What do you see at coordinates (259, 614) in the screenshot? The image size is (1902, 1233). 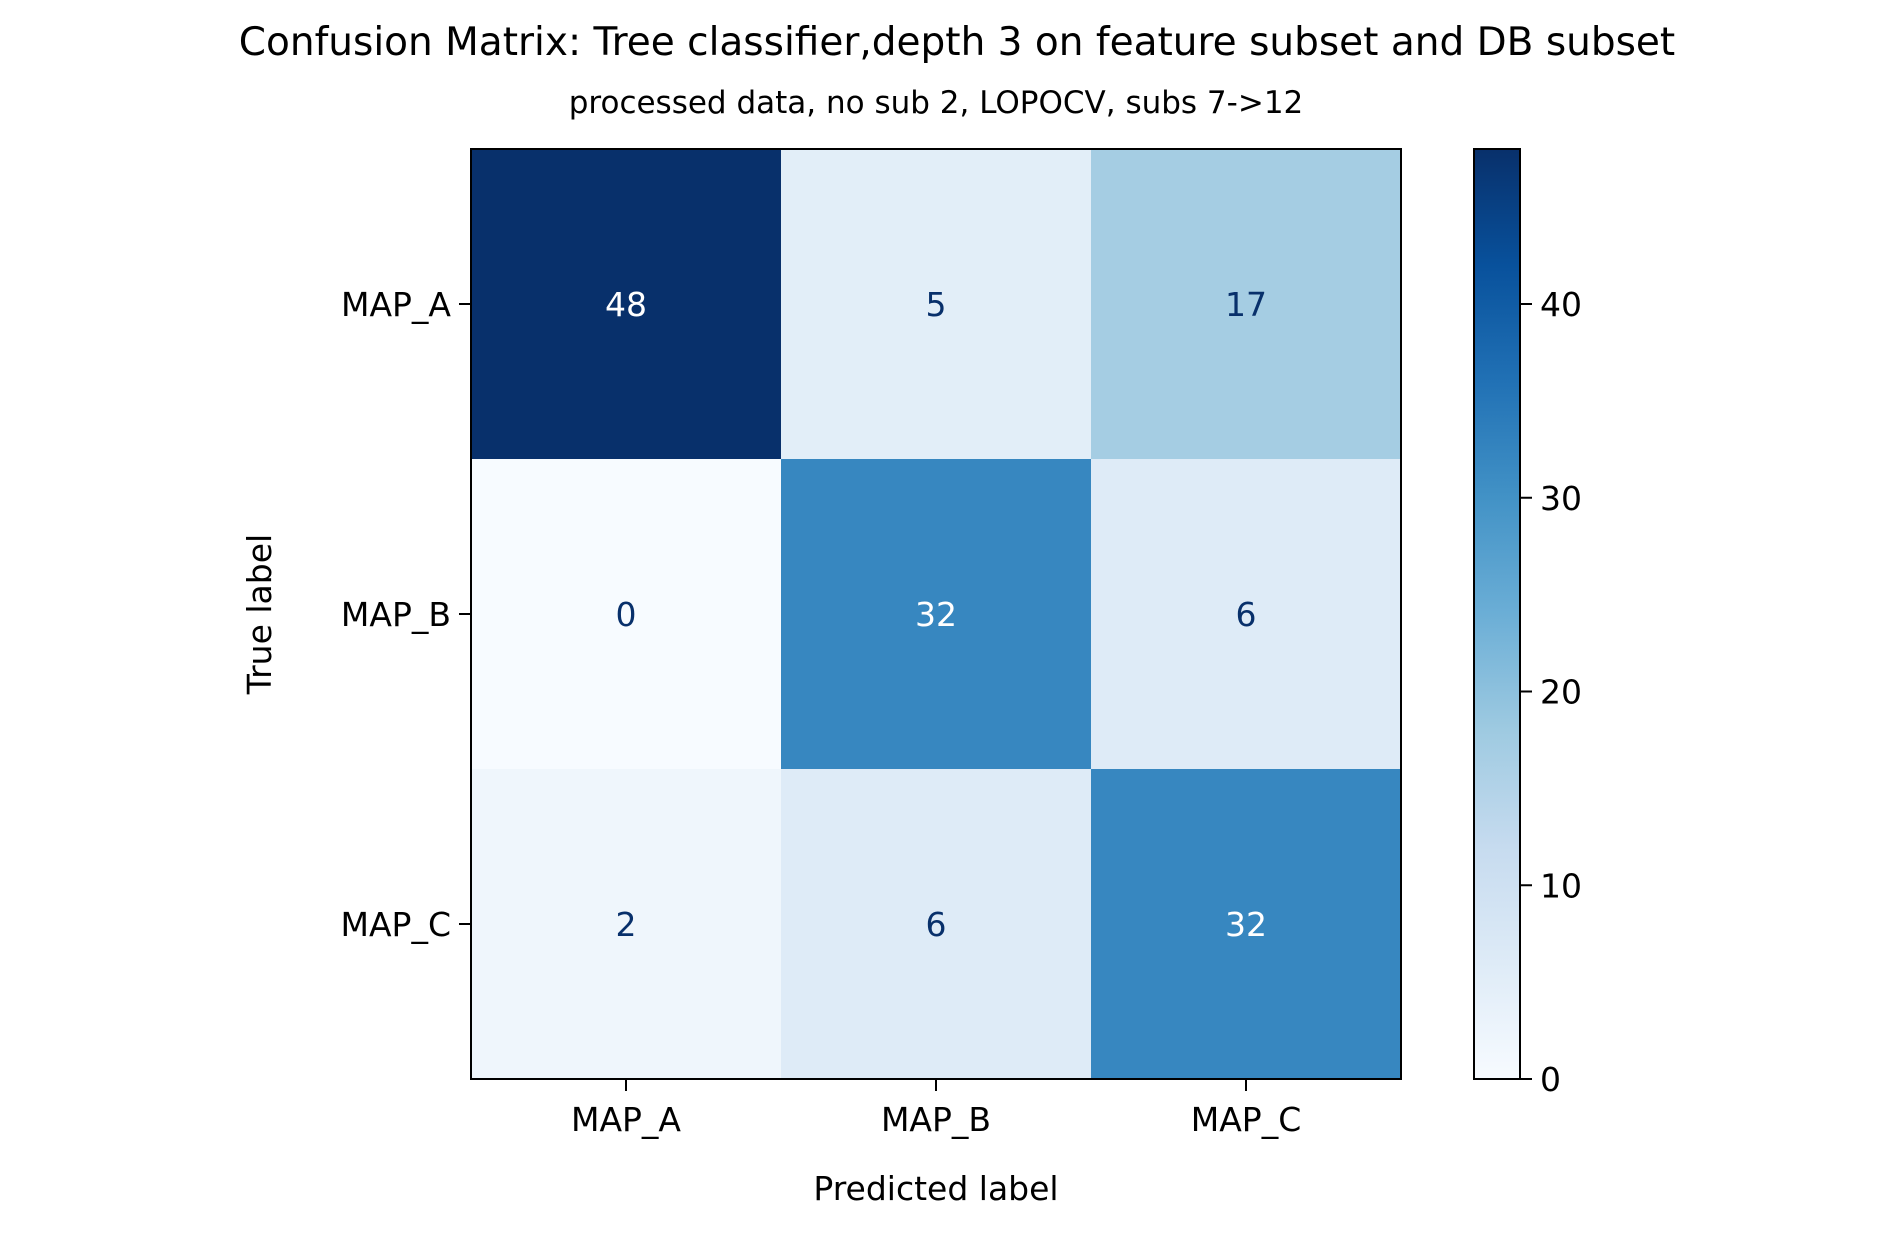 I see `y-axis-label: True label` at bounding box center [259, 614].